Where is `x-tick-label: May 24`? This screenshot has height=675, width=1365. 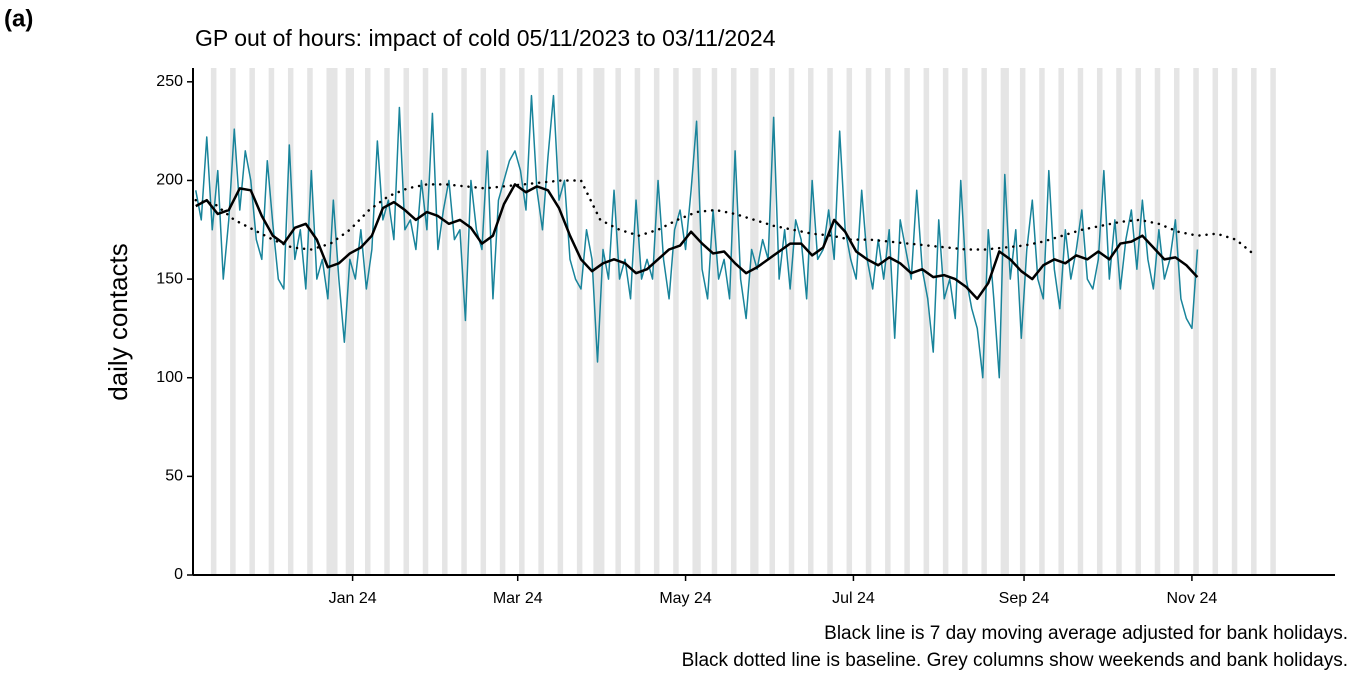
x-tick-label: May 24 is located at coordinates (685, 598).